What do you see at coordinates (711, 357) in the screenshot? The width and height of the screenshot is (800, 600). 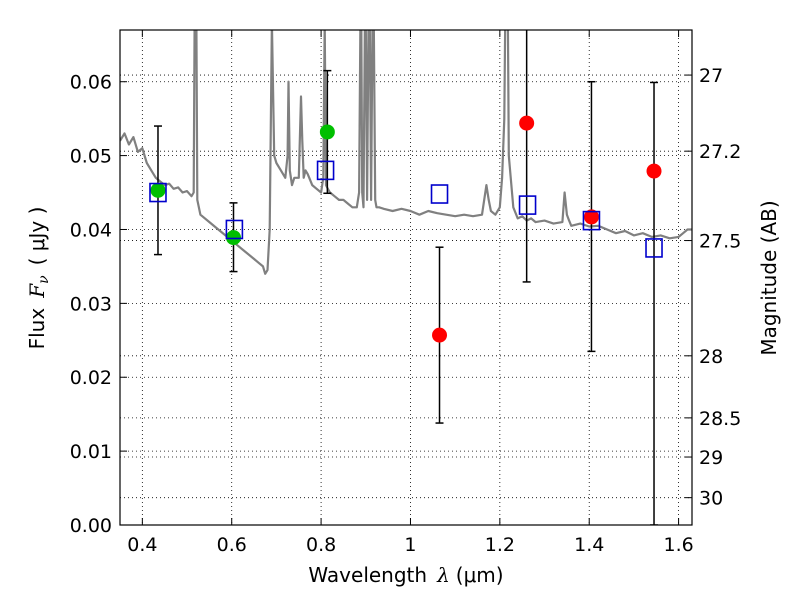 I see `magnitude-tick-label: 28` at bounding box center [711, 357].